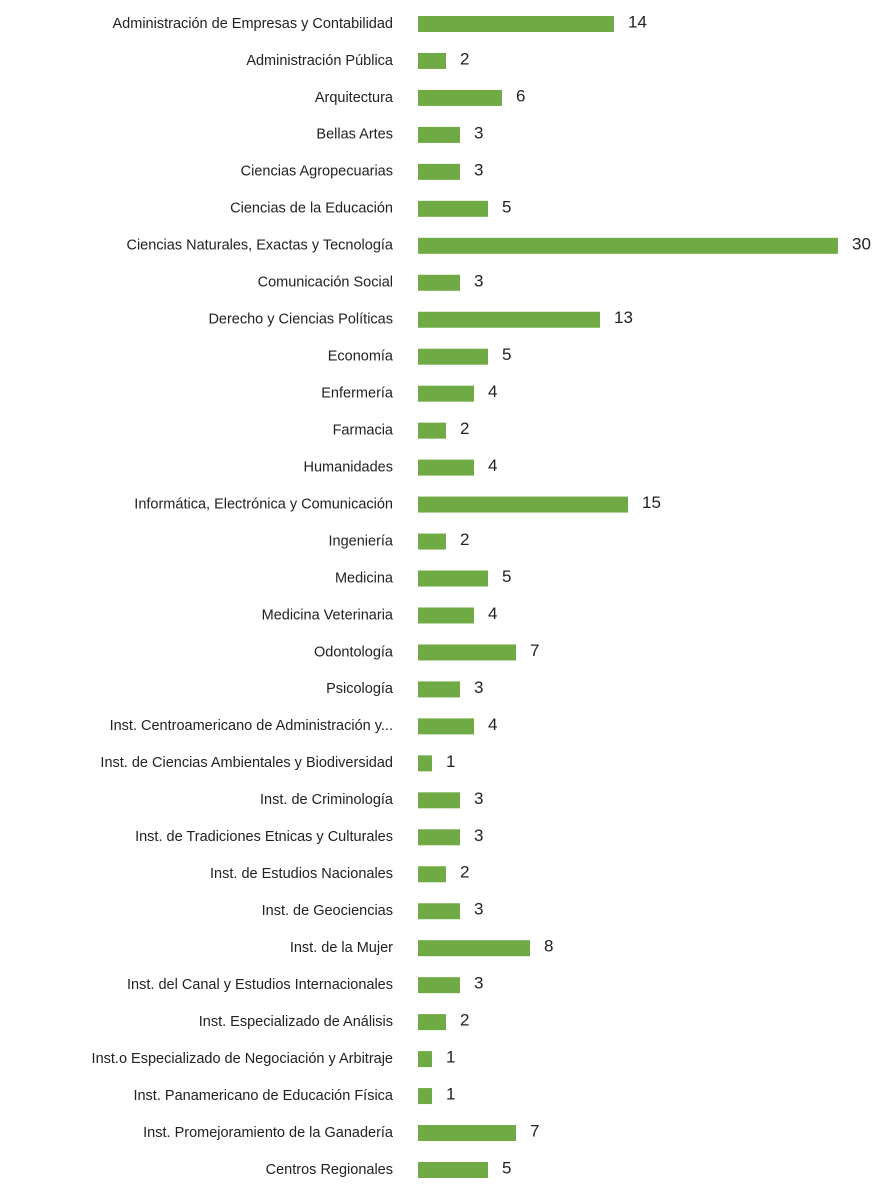  I want to click on category-label: Arquitectura, so click(354, 98).